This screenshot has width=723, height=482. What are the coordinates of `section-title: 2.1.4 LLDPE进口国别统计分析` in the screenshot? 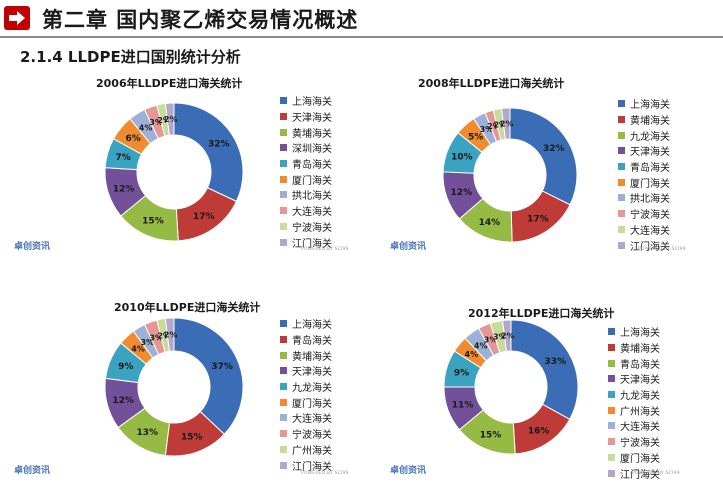 It's located at (130, 57).